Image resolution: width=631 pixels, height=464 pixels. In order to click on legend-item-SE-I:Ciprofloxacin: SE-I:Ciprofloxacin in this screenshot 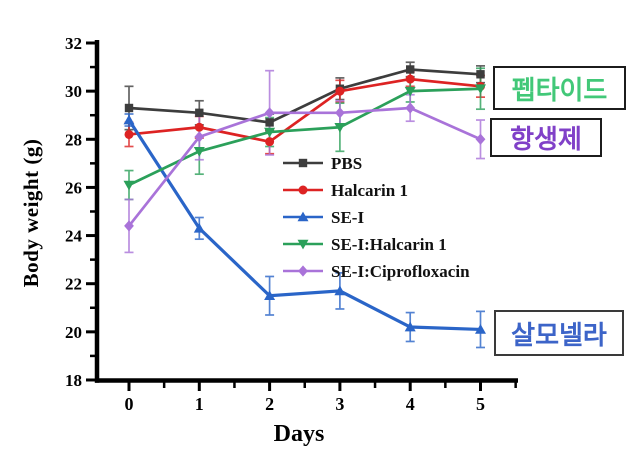, I will do `click(376, 271)`.